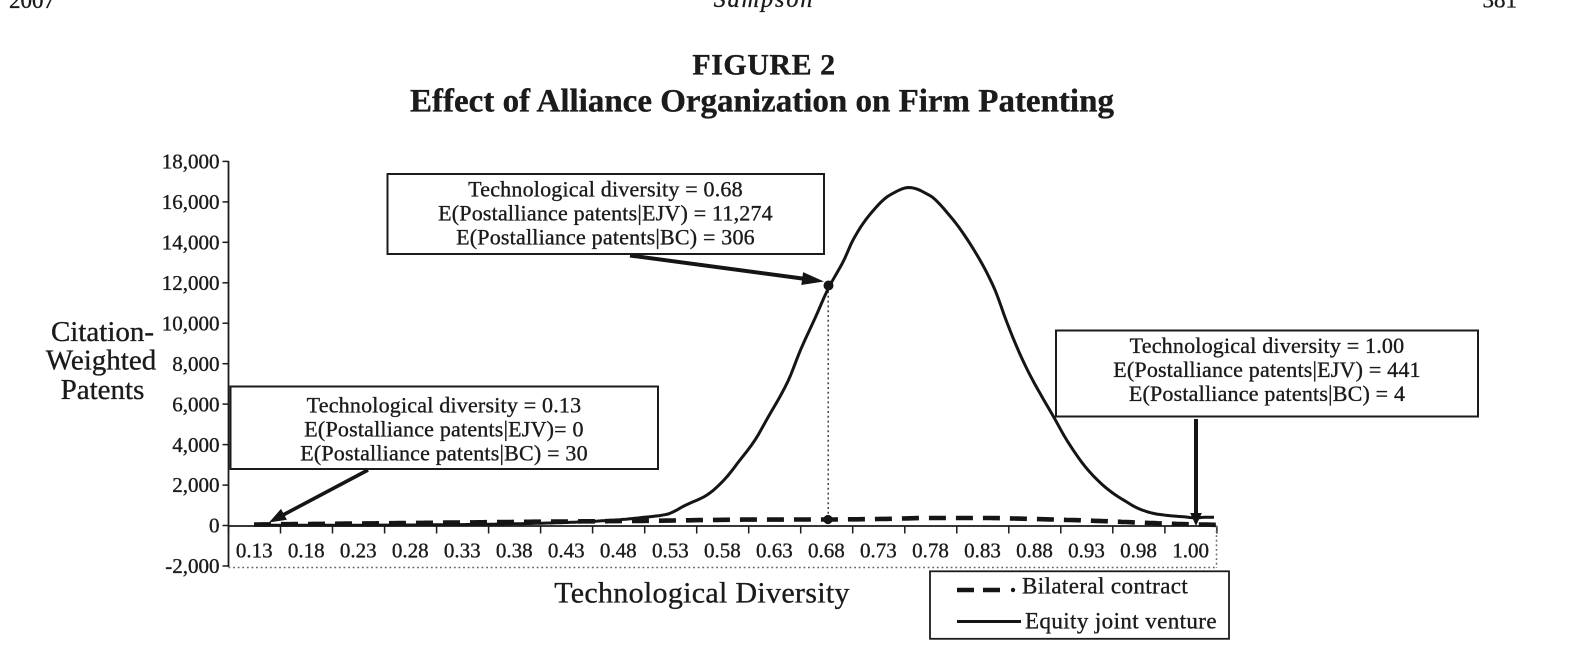 This screenshot has width=1591, height=661. What do you see at coordinates (618, 551) in the screenshot?
I see `svg-text: 0.48` at bounding box center [618, 551].